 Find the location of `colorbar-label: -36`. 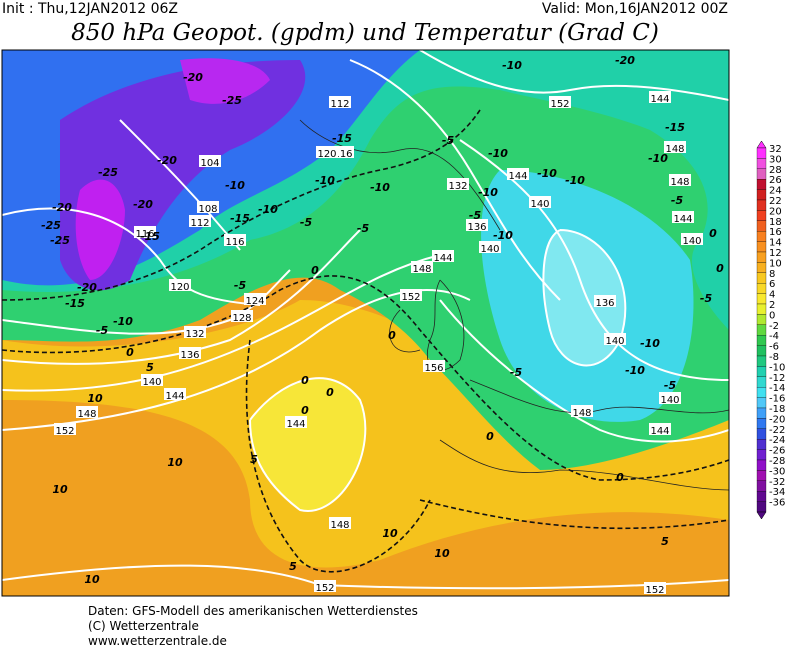

colorbar-label: -36 is located at coordinates (777, 503).